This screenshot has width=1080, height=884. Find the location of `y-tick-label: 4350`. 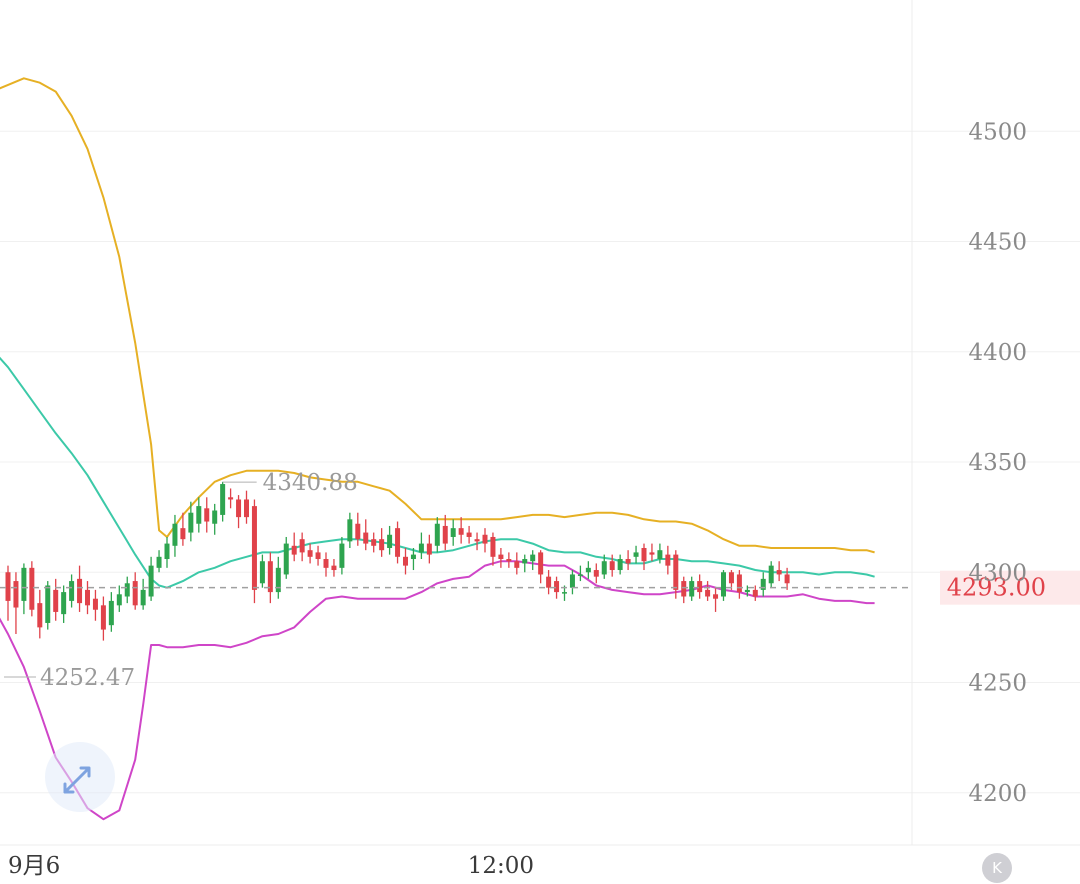

y-tick-label: 4350 is located at coordinates (997, 463).